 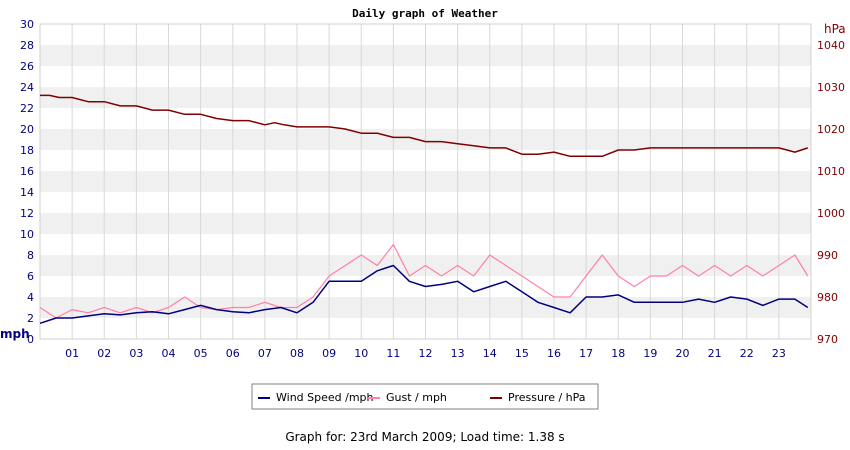 What do you see at coordinates (30, 297) in the screenshot?
I see `y-left-tick-label: 4` at bounding box center [30, 297].